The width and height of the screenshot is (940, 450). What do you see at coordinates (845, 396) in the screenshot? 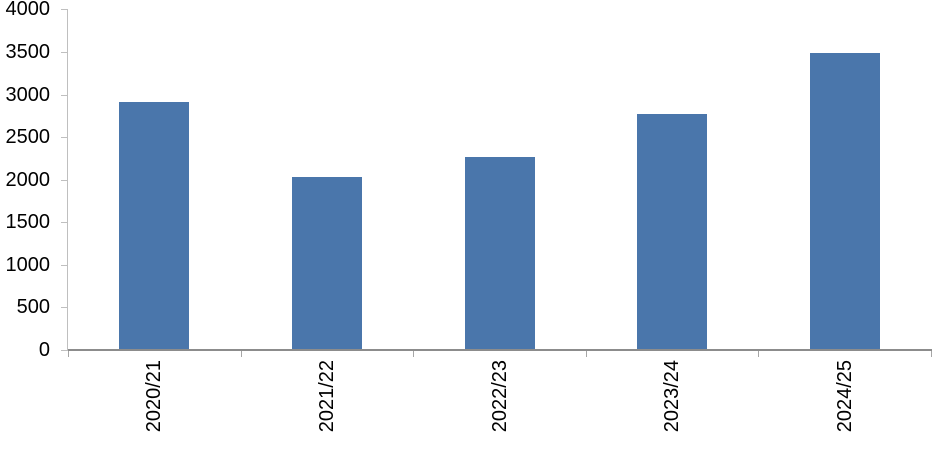
I see `x-axis-label: 2024/25` at bounding box center [845, 396].